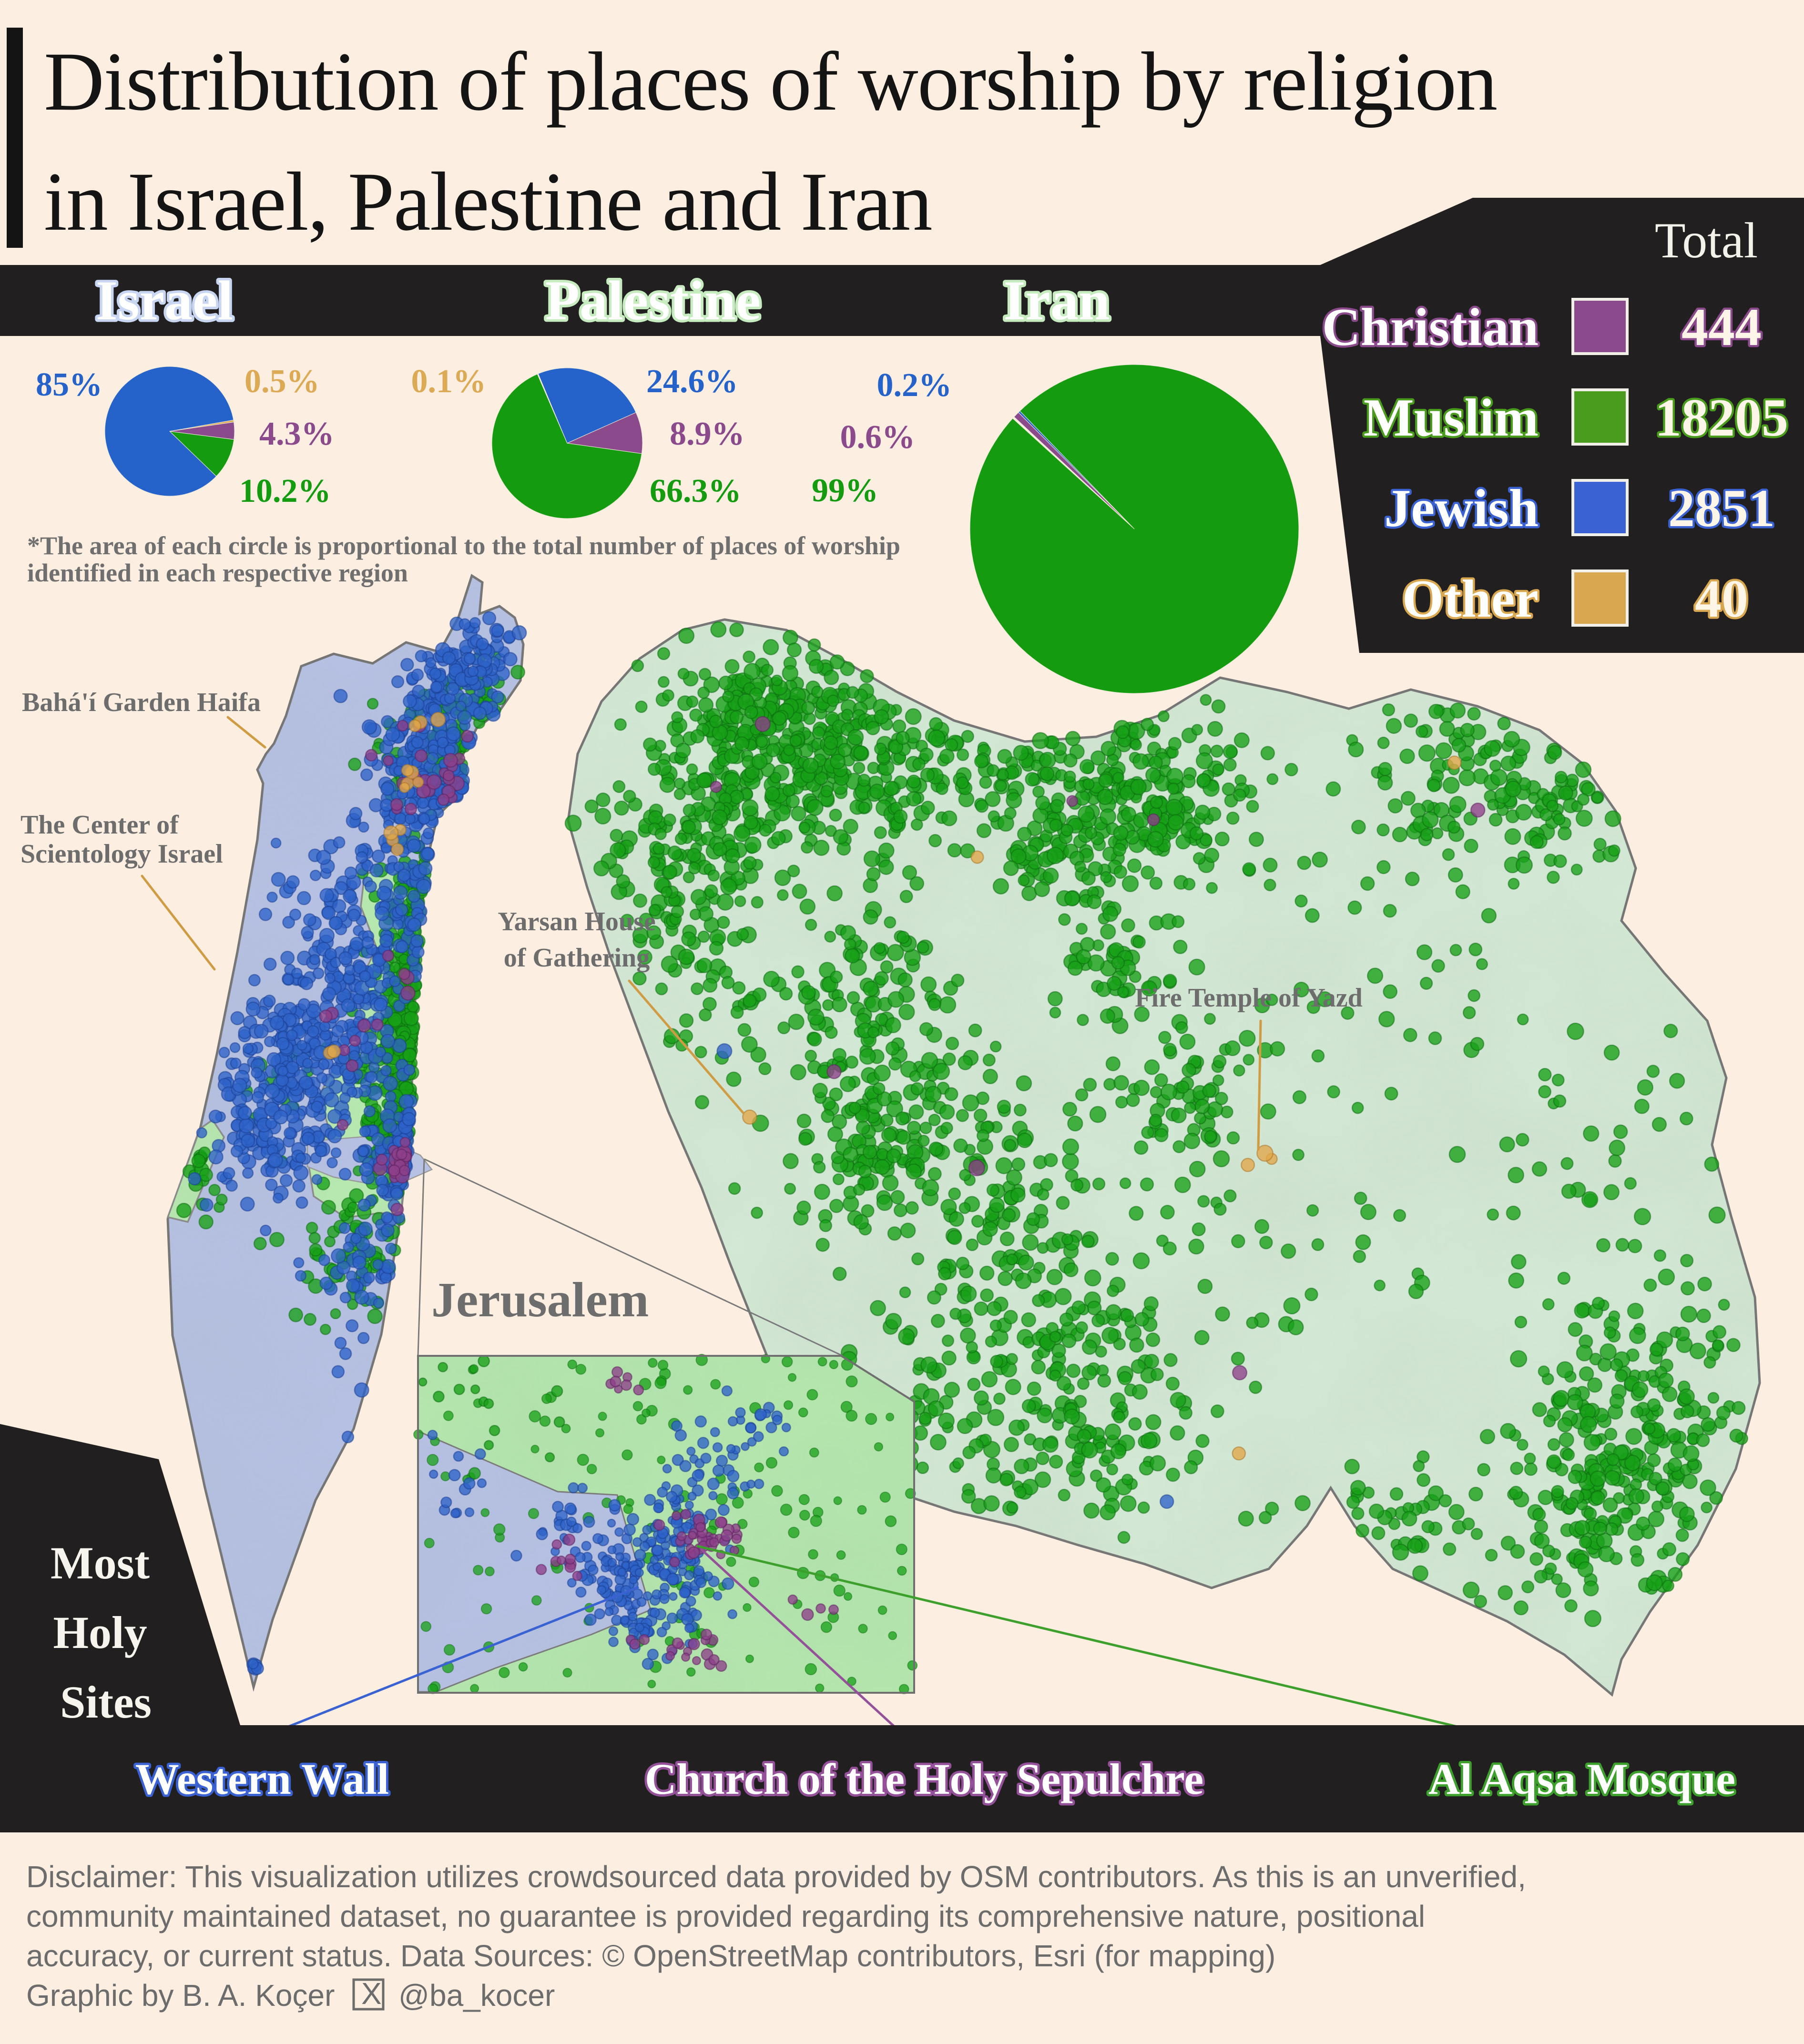 This screenshot has height=2044, width=1804. Describe the element at coordinates (587, 405) in the screenshot. I see `pie-slice-palestine-jewish` at that location.